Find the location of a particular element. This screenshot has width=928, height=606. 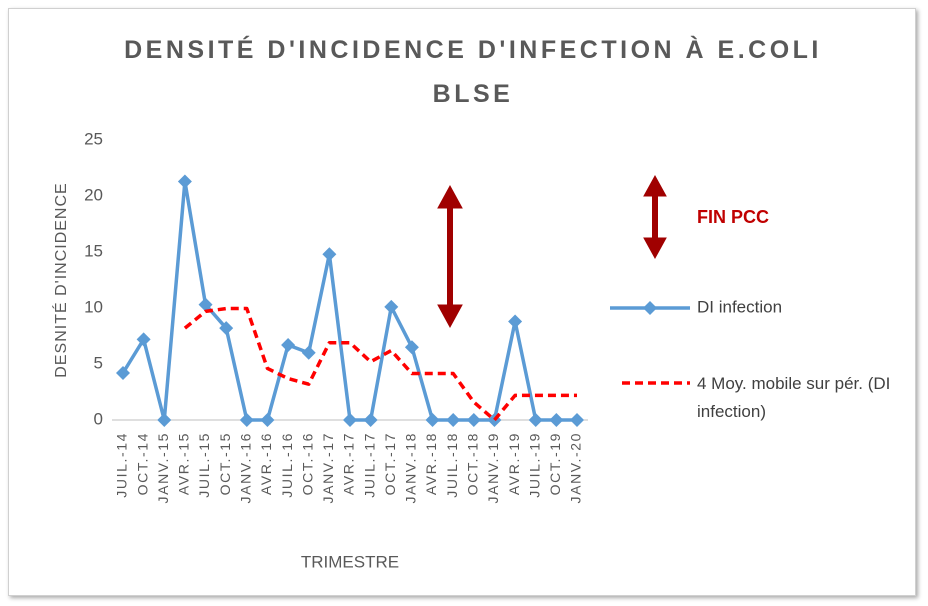

x-tick-label: OCT.-16 is located at coordinates (307, 463).